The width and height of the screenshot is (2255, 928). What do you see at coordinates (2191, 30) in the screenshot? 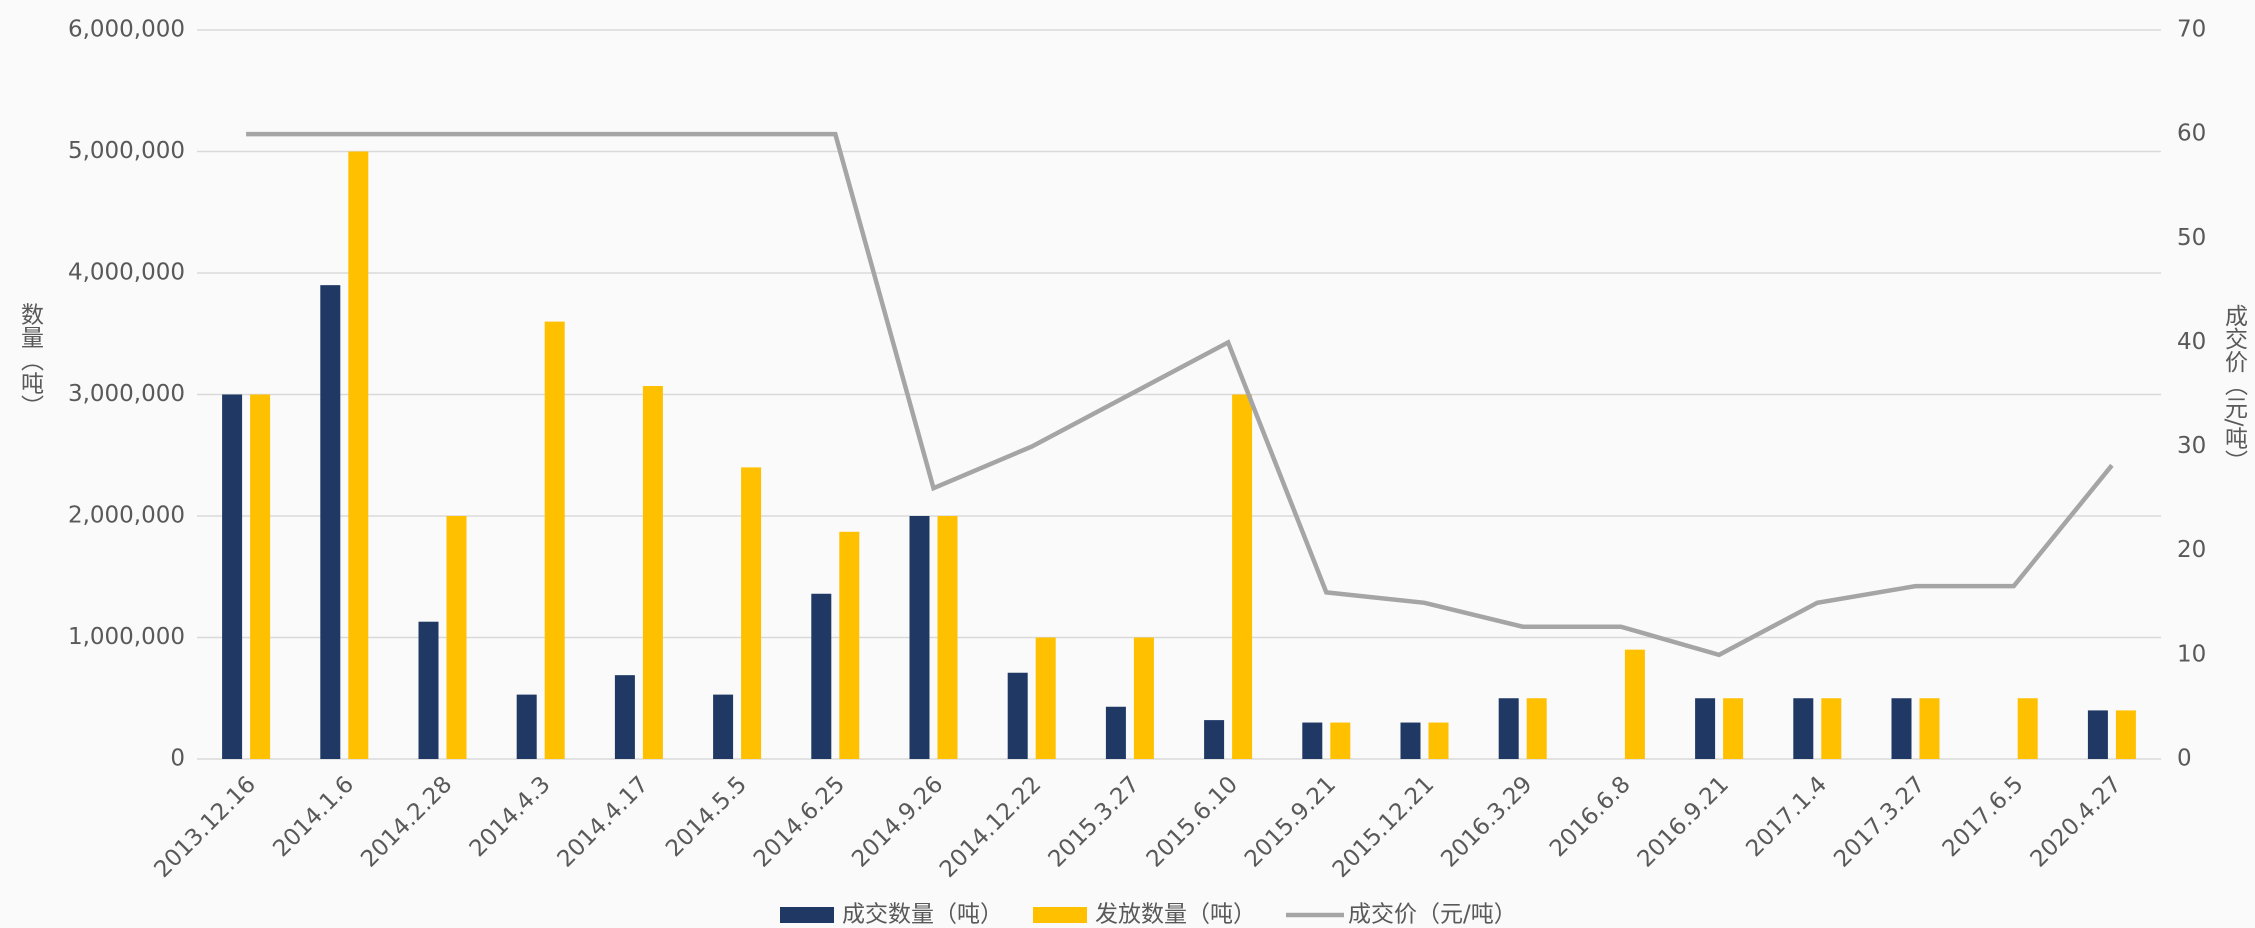
I see `y2-tick-label: 70` at bounding box center [2191, 30].